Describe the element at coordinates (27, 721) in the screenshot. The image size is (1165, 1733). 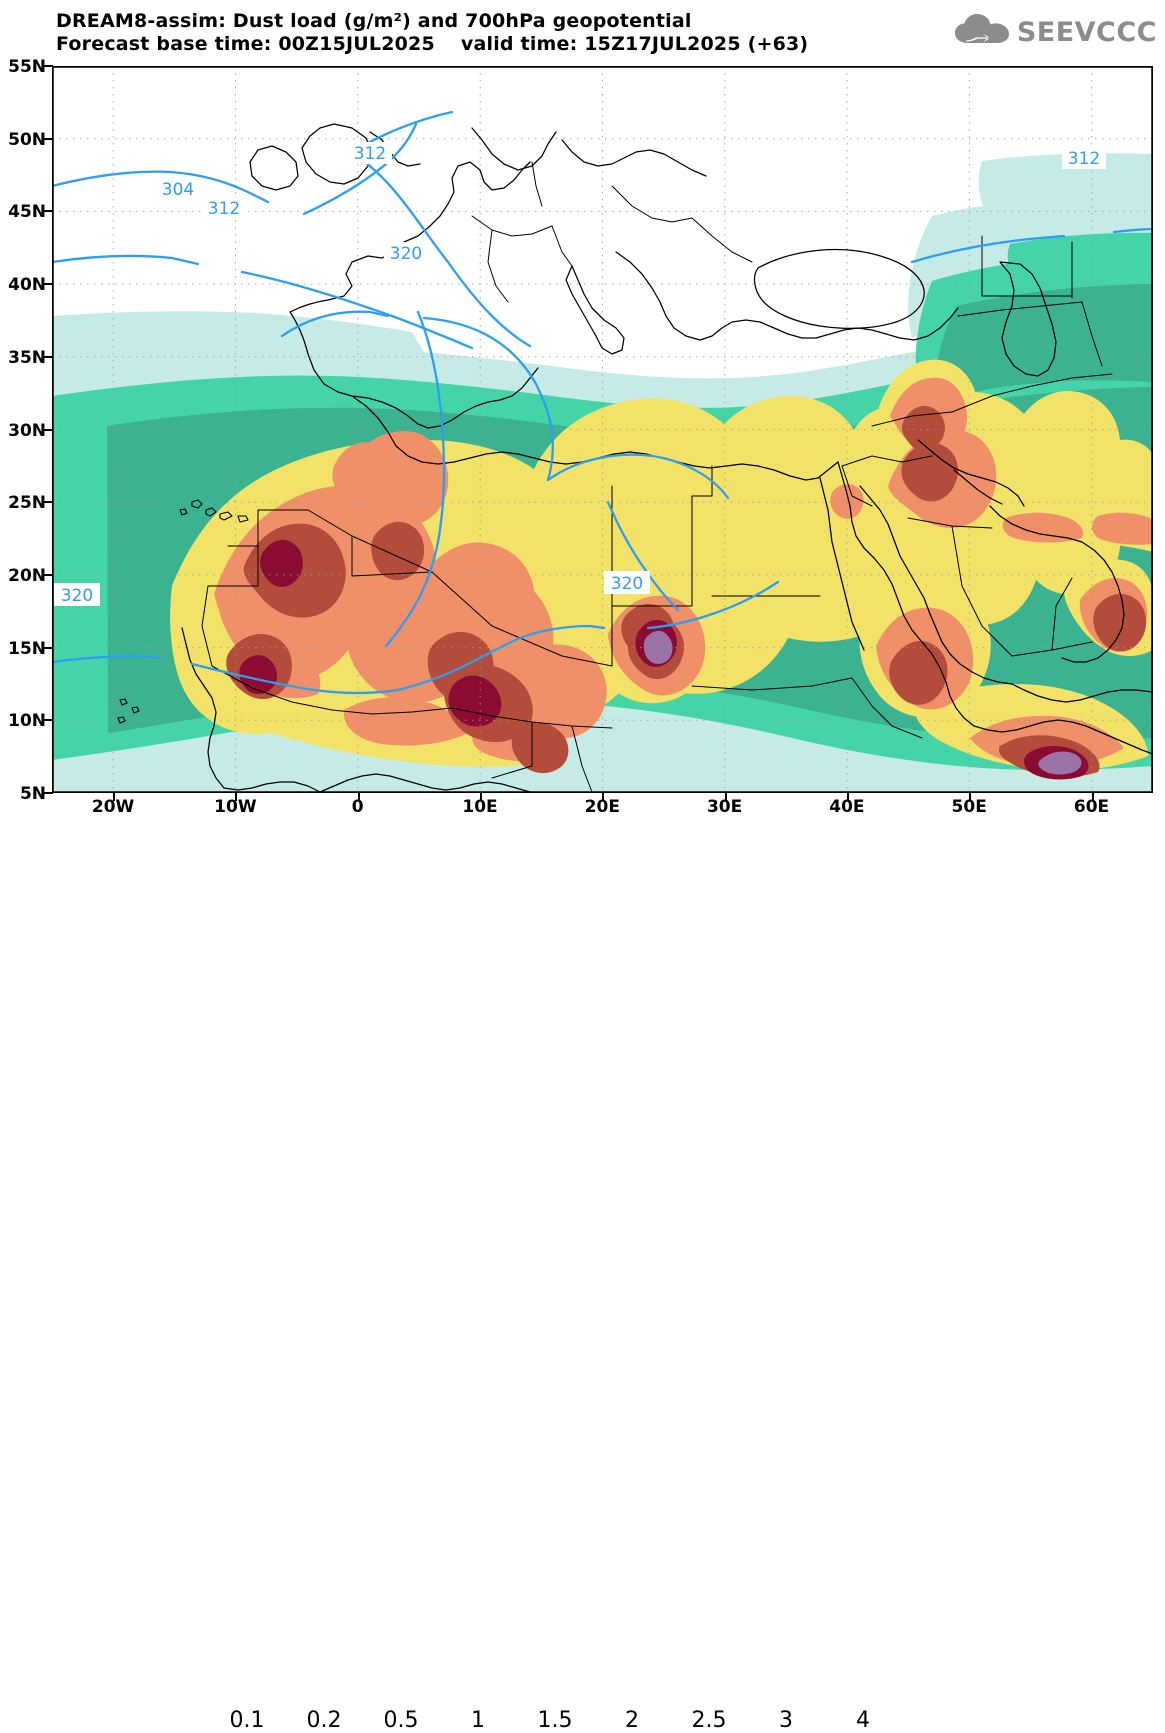
I see `y-axis-label: 10N` at that location.